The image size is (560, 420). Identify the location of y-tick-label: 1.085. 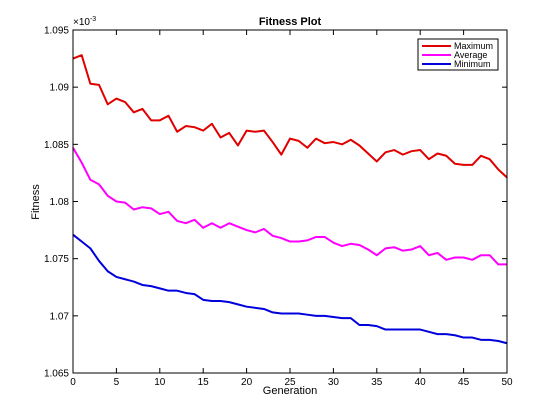
(56, 145).